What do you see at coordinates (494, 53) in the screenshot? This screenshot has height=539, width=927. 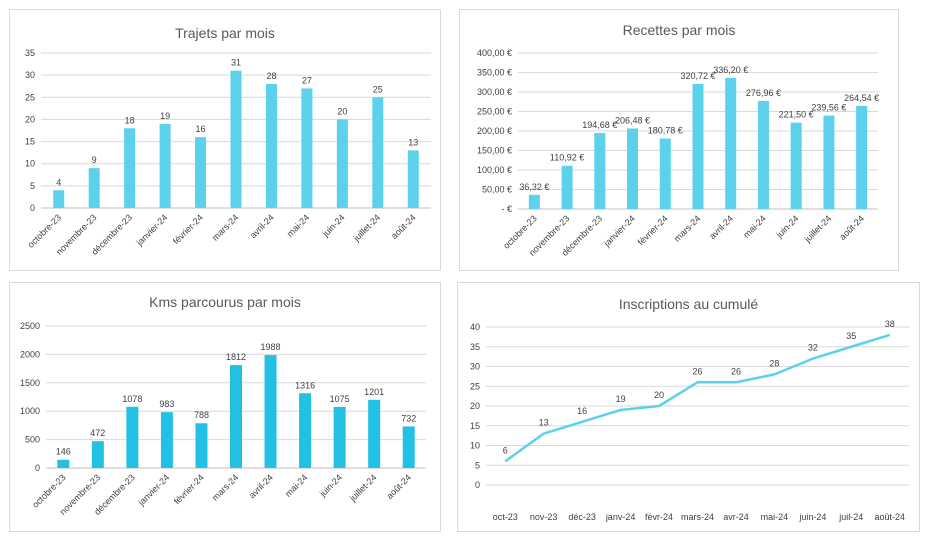 I see `y-tick-label: 400,00 €` at bounding box center [494, 53].